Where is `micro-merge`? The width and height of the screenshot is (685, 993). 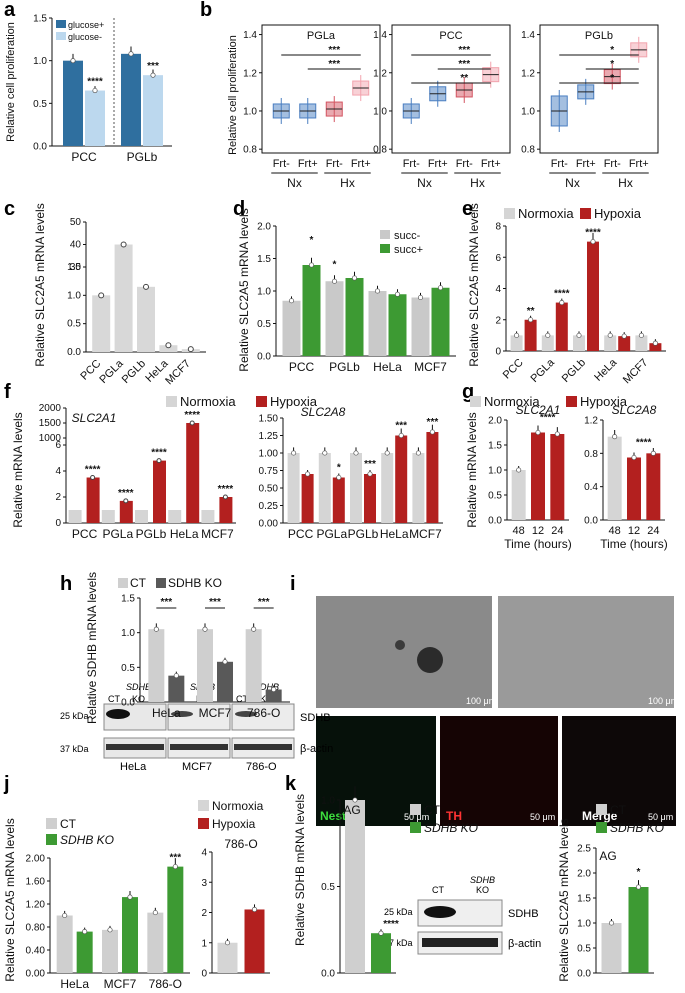 micro-merge is located at coordinates (619, 771).